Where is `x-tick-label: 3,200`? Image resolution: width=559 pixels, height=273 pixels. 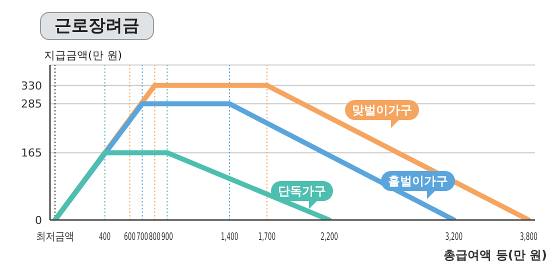 x-tick-label: 3,200 is located at coordinates (454, 237).